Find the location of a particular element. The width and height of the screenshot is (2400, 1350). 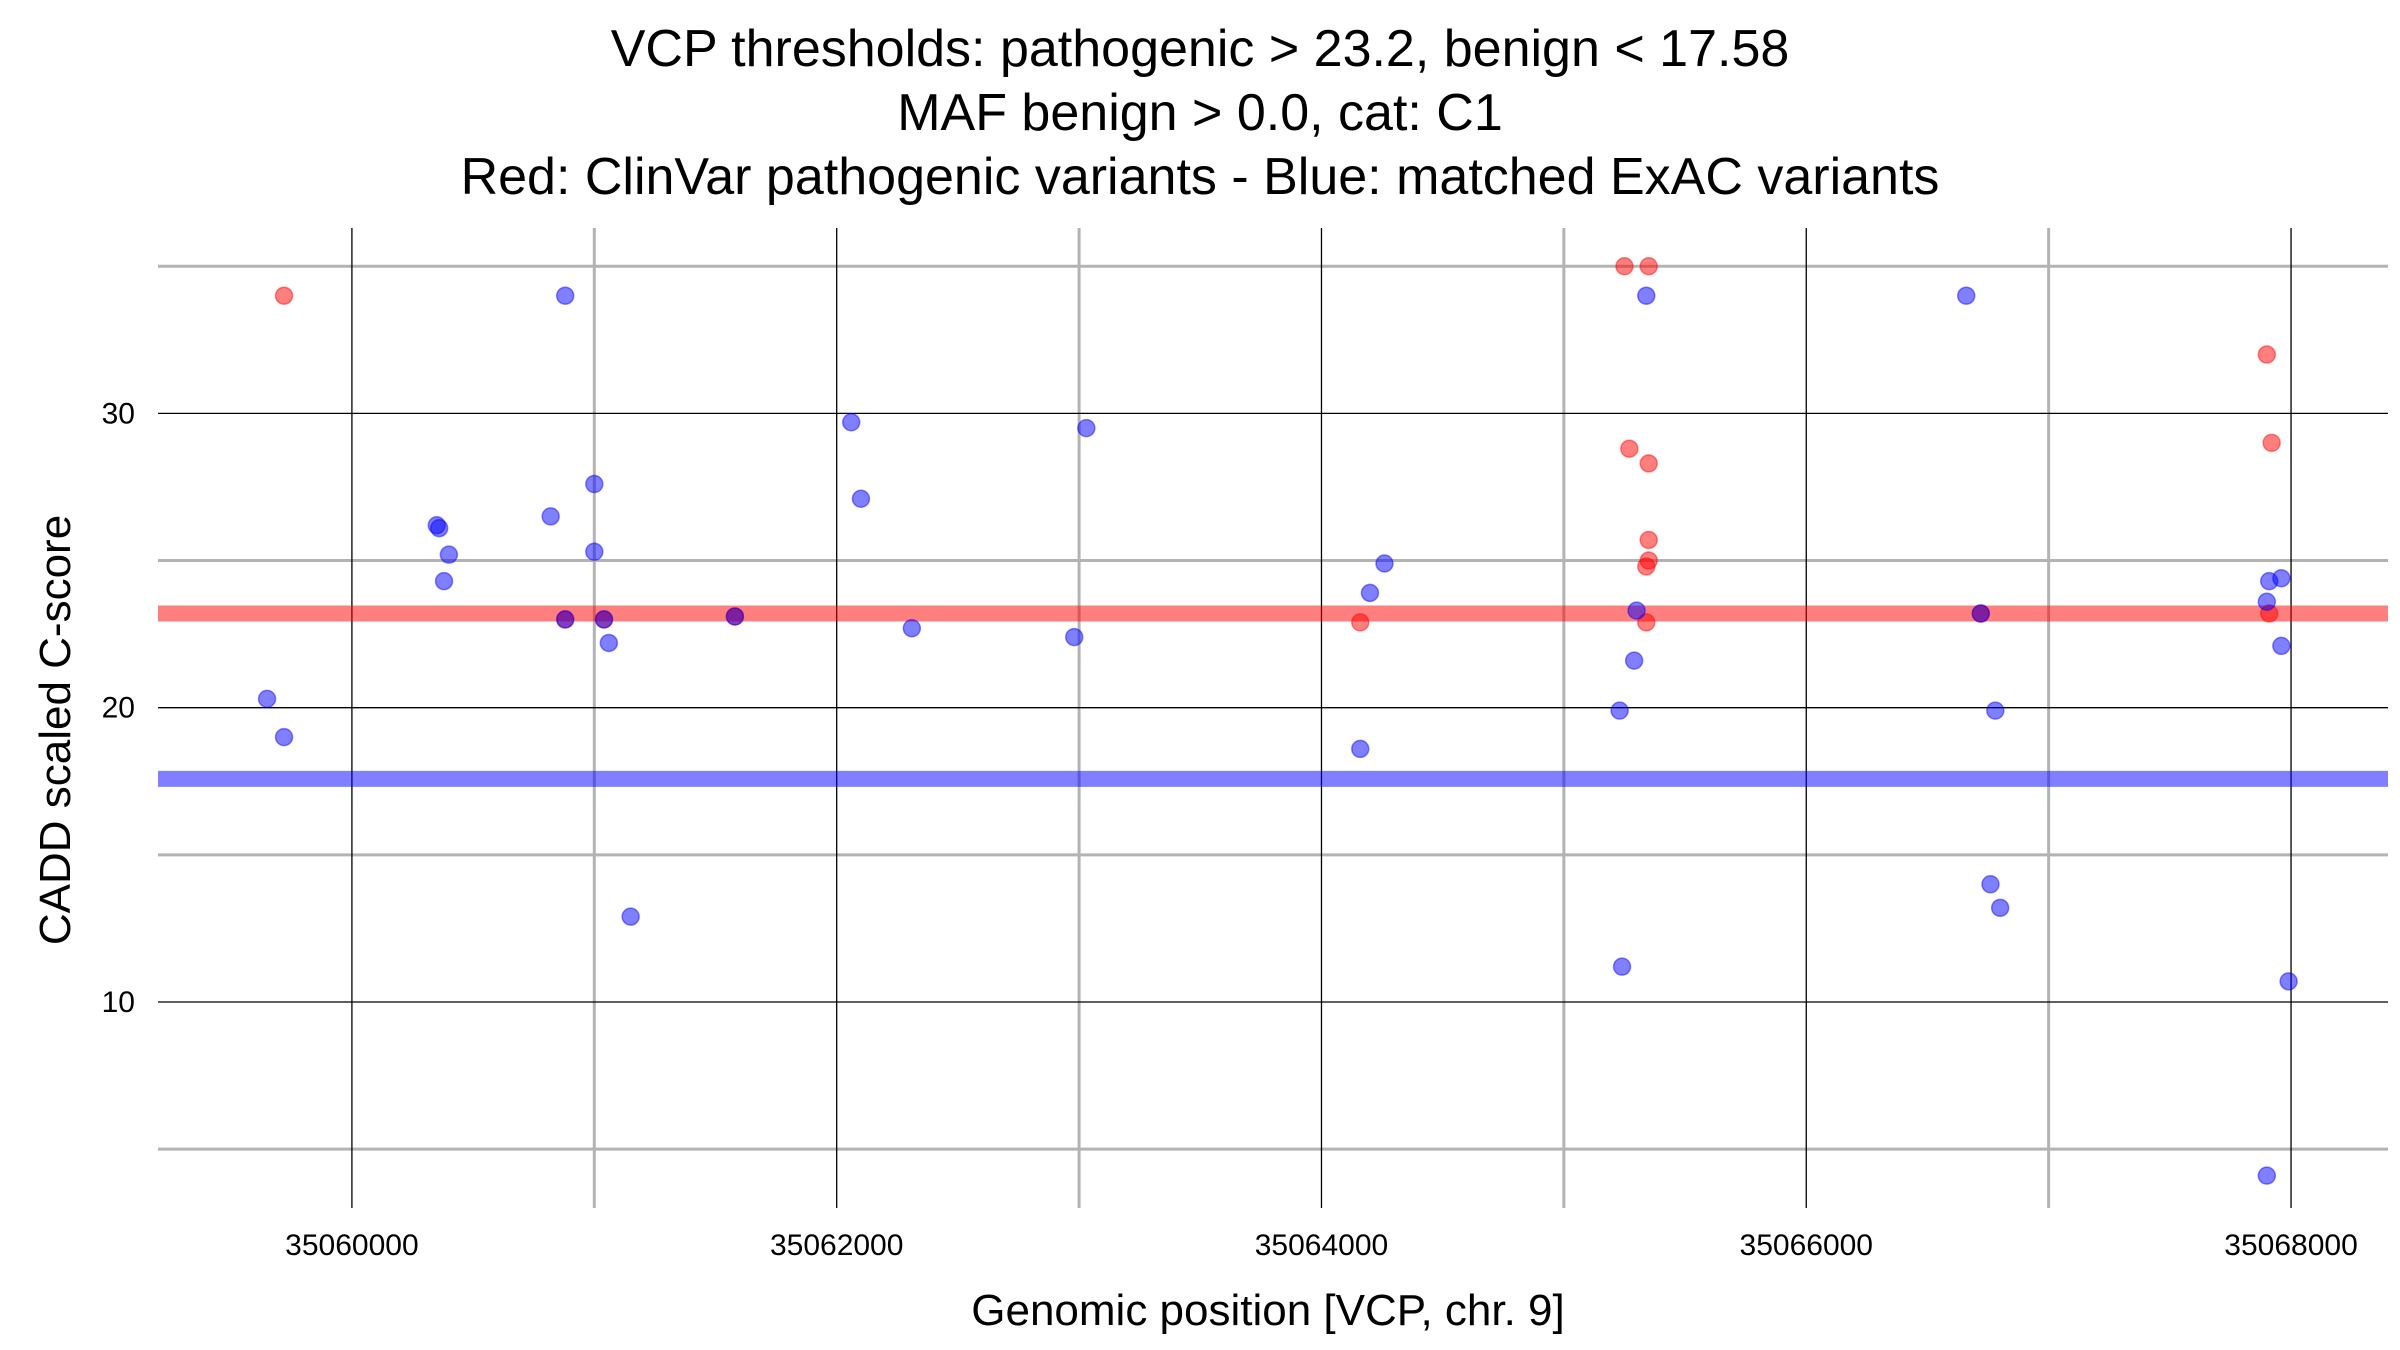

x-axis-title: Genomic position [VCP, chr. 9] is located at coordinates (1267, 1310).